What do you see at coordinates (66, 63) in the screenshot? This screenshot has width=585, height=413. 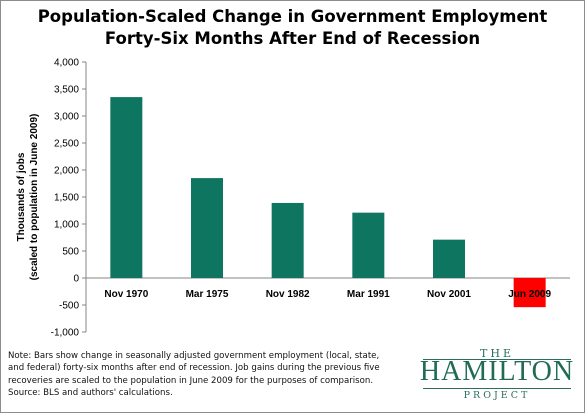 I see `y-tick-label: 4,000` at bounding box center [66, 63].